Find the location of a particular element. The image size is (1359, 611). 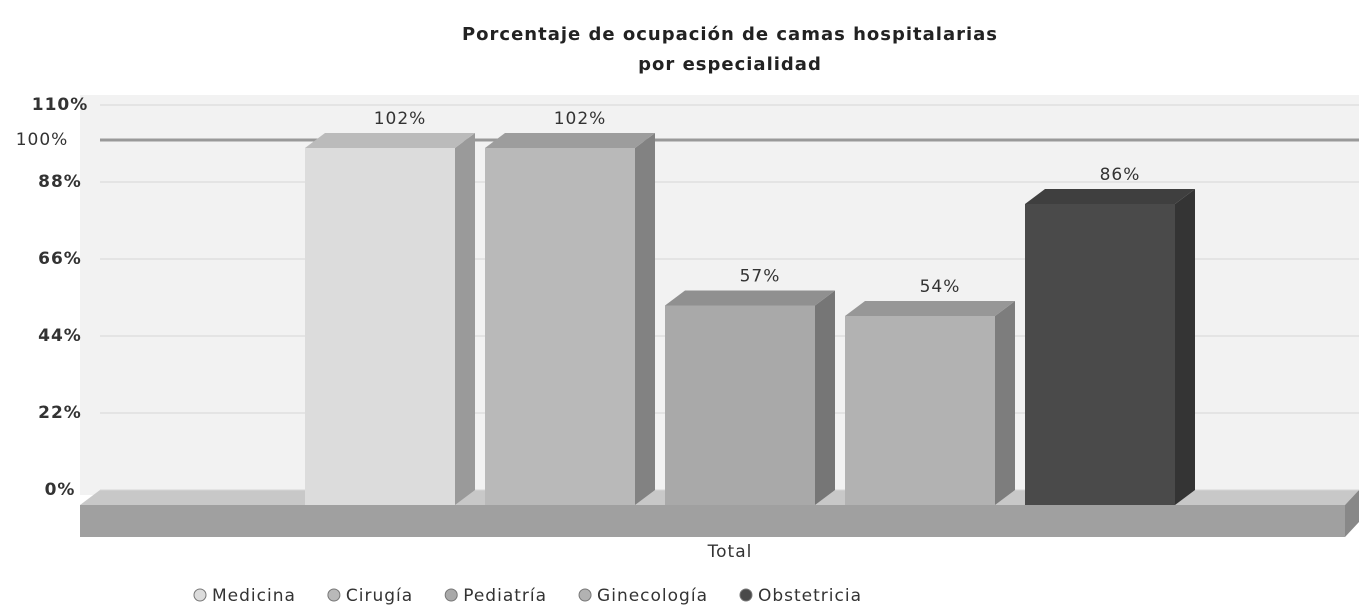

value-label: 57% is located at coordinates (760, 277).